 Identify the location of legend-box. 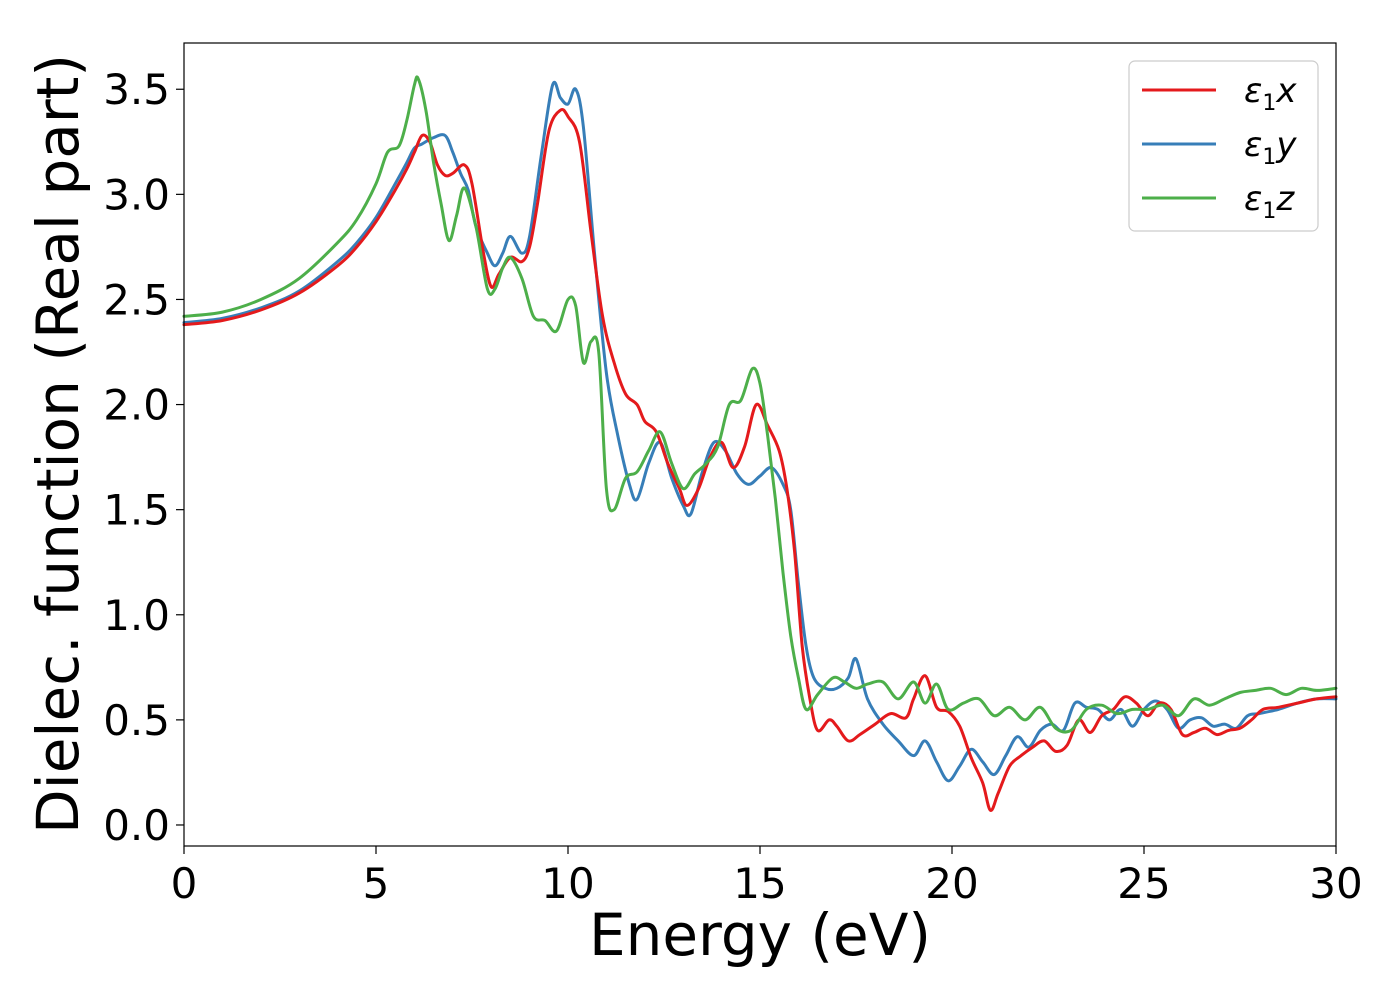
(1223, 146).